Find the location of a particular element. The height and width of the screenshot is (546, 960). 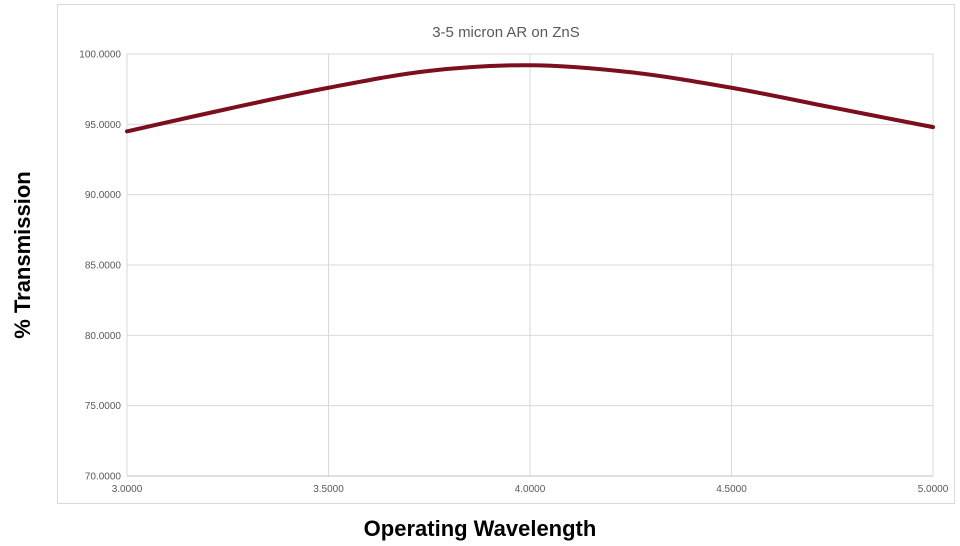

x-tick-label: 5.0000 is located at coordinates (933, 489).